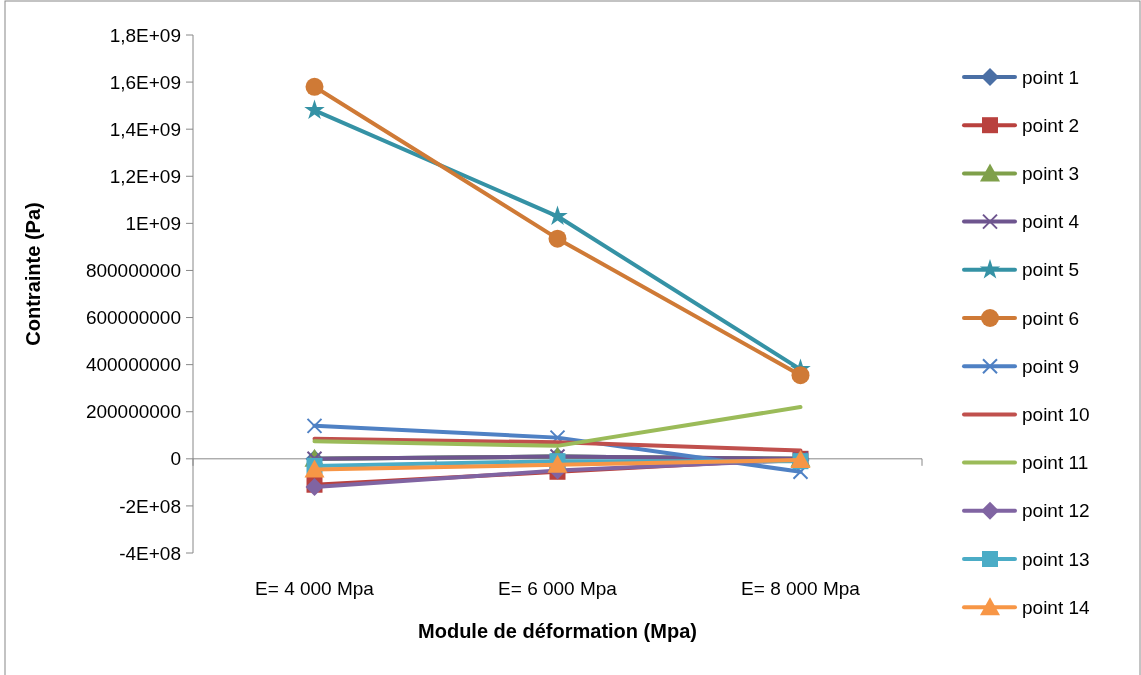 Image resolution: width=1141 pixels, height=675 pixels. Describe the element at coordinates (145, 35) in the screenshot. I see `y-tick-label: 1,8E+09` at that location.